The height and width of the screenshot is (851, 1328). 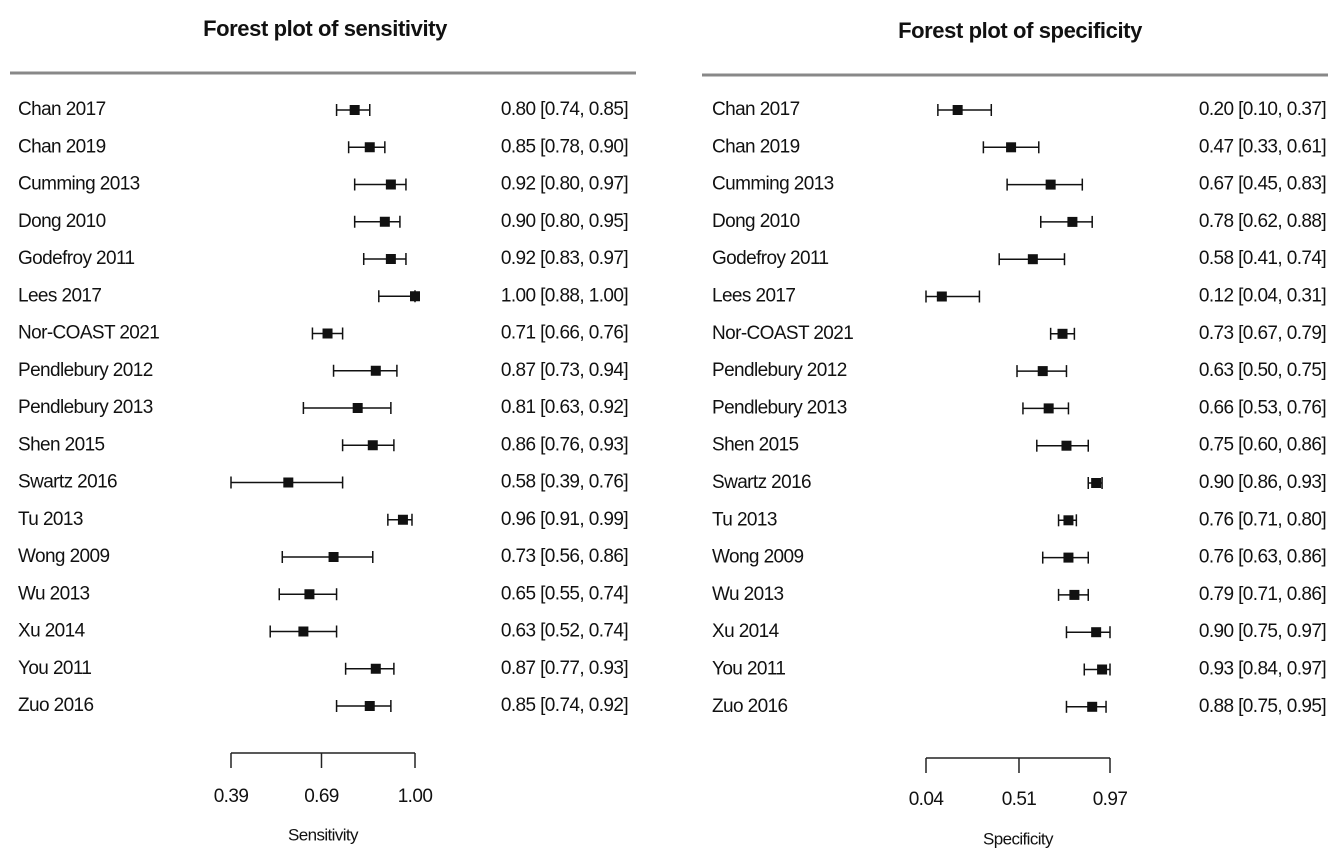 I want to click on value-label: 0.90 [0.86, 0.93], so click(x=1262, y=482).